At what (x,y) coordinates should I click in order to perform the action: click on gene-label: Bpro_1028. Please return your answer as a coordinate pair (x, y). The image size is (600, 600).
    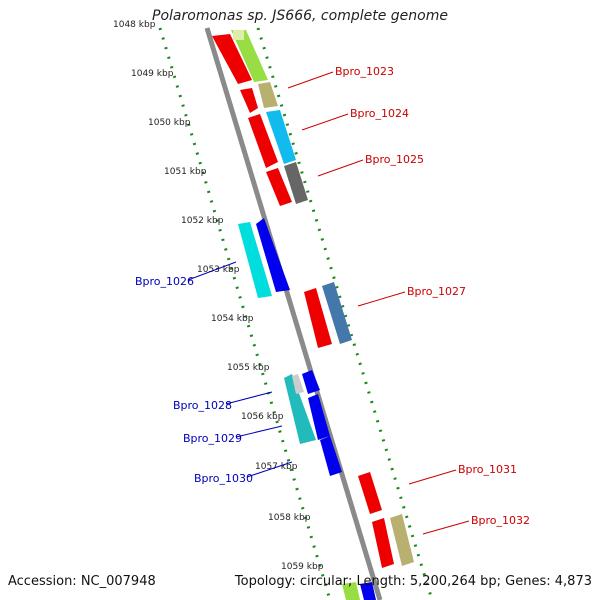
    Looking at the image, I should click on (202, 405).